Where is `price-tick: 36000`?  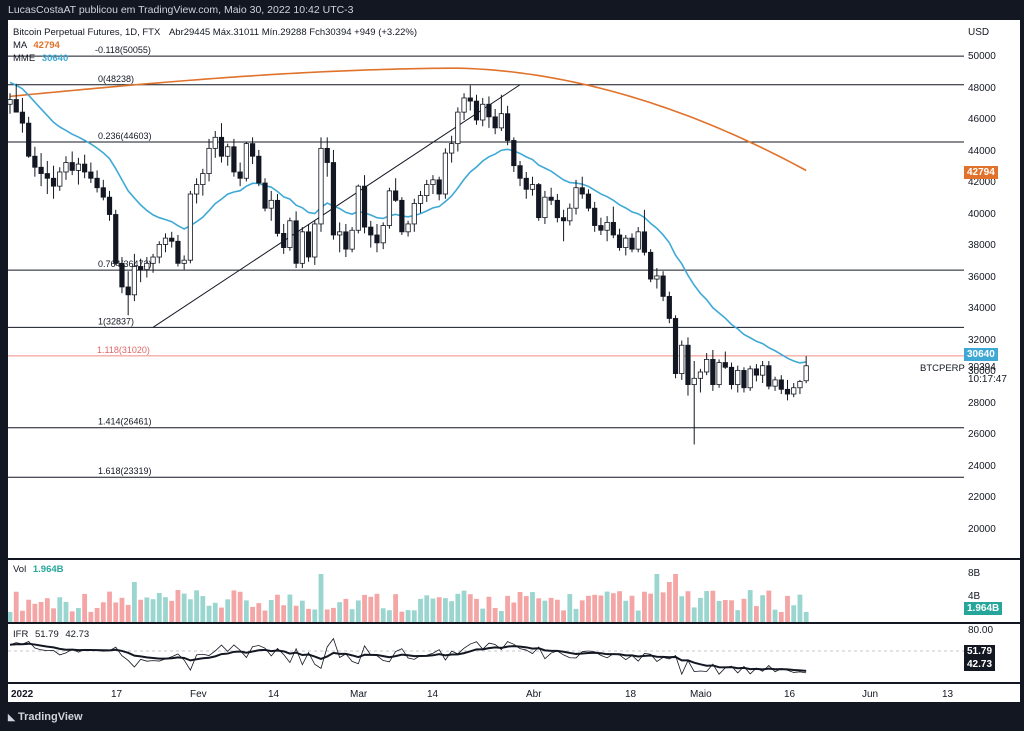 price-tick: 36000 is located at coordinates (982, 277).